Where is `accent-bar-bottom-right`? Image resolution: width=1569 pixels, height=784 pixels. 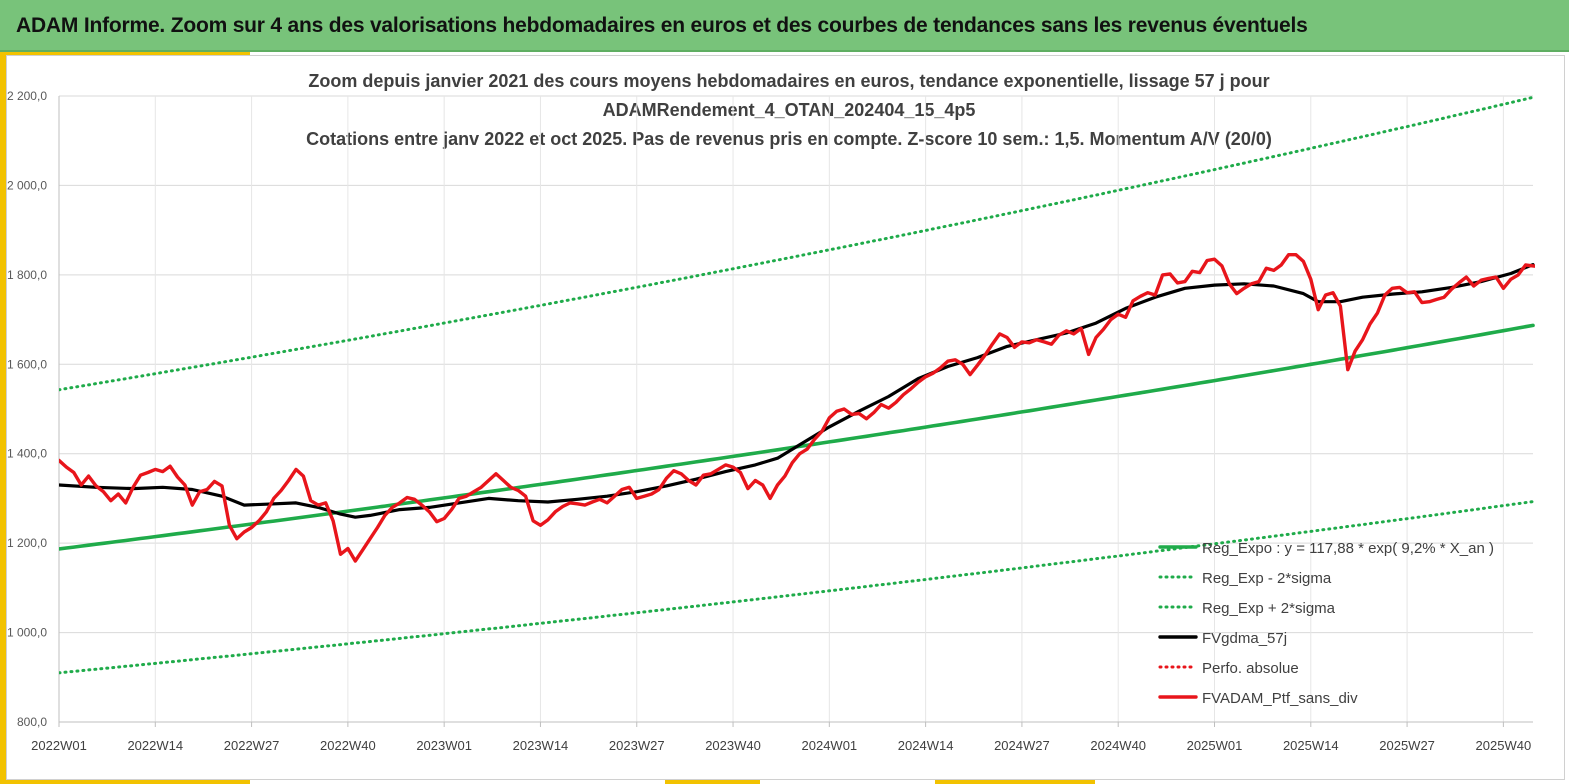 accent-bar-bottom-right is located at coordinates (1015, 782).